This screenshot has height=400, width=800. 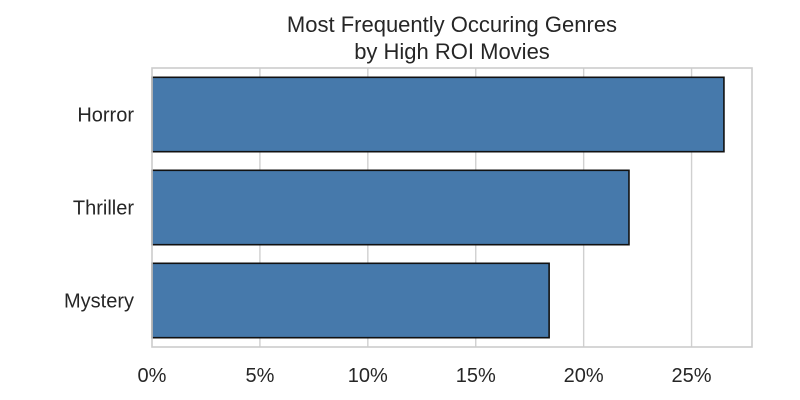 I want to click on x-axis-tick-labels: 0% 5% 10% 15% 20% 25%, so click(x=425, y=376).